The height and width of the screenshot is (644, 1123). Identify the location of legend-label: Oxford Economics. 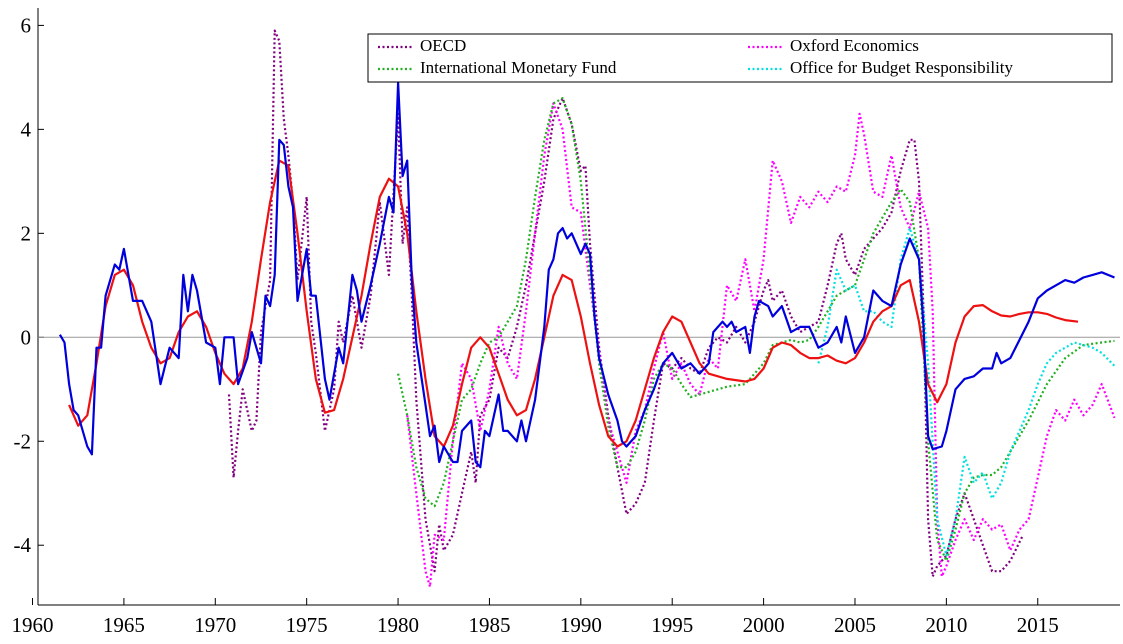
(854, 45).